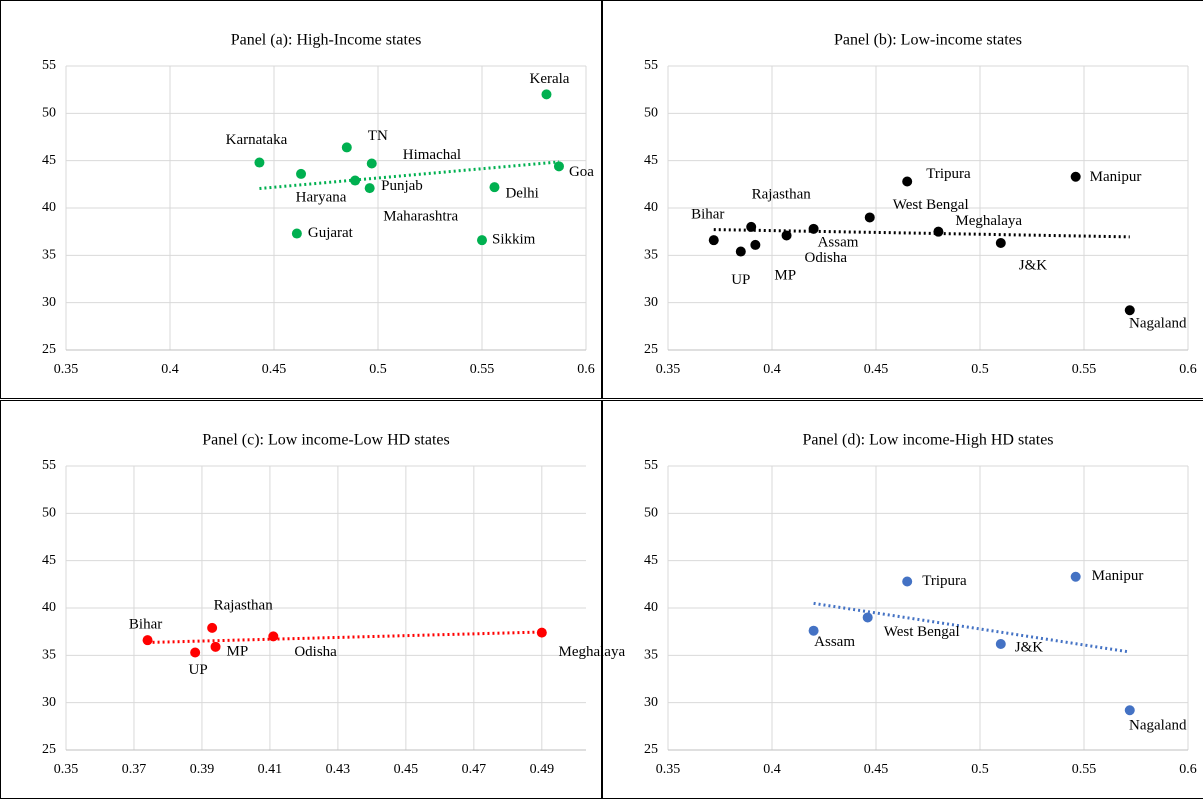  Describe the element at coordinates (591, 652) in the screenshot. I see `point-label: Meghalaya` at that location.